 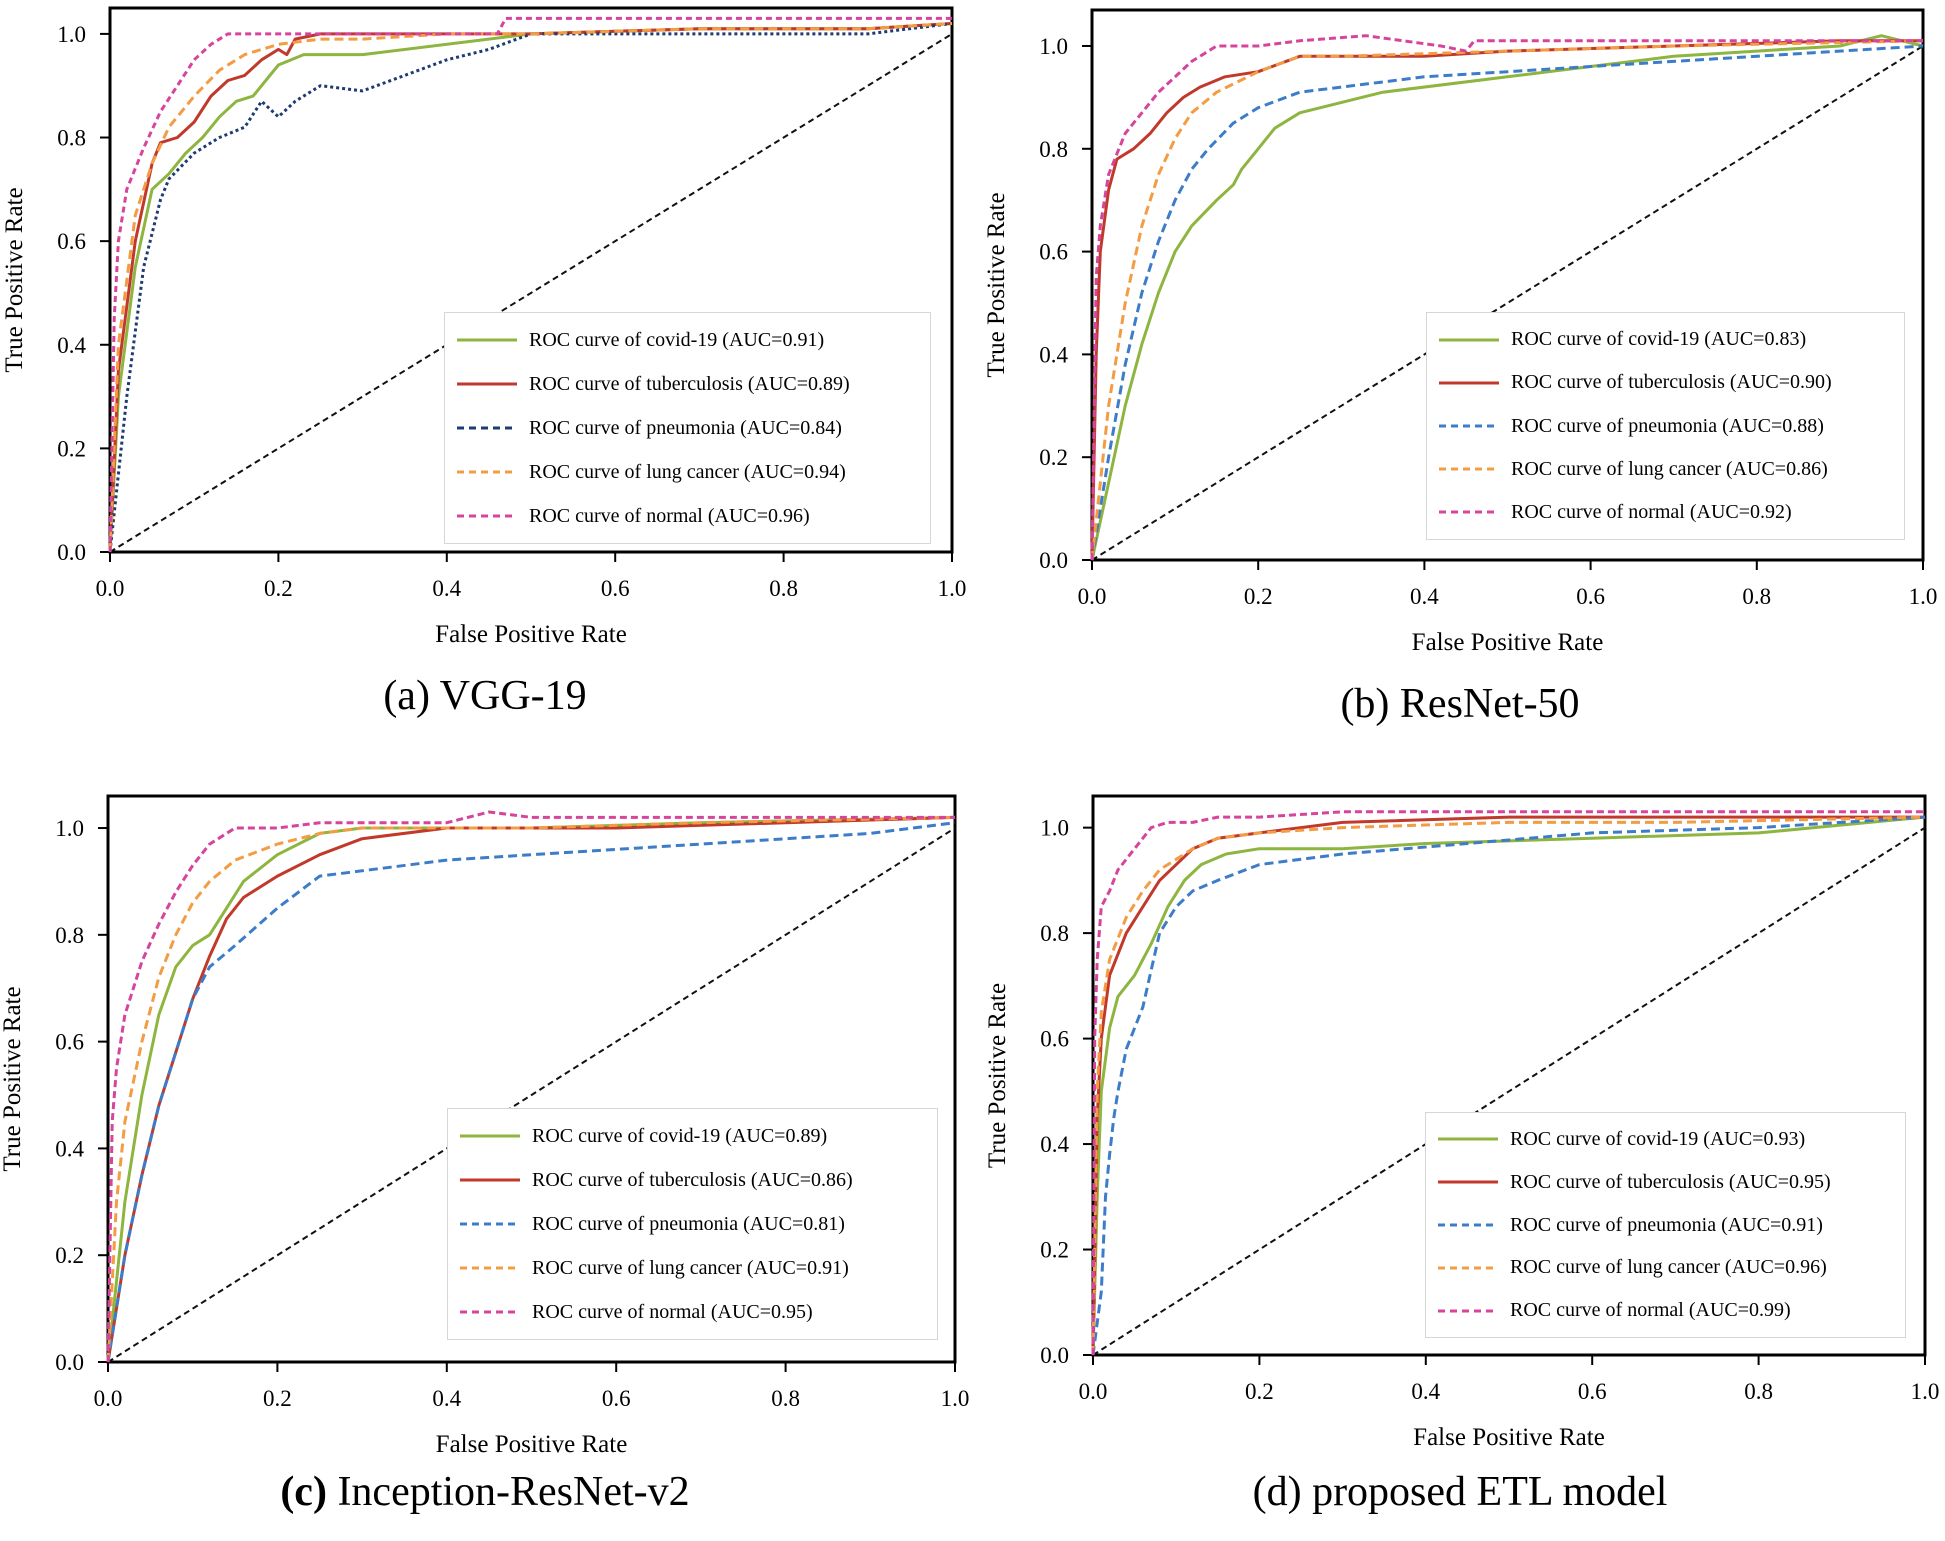 I want to click on x-tick-label-a-1: 0.2, so click(x=278, y=588).